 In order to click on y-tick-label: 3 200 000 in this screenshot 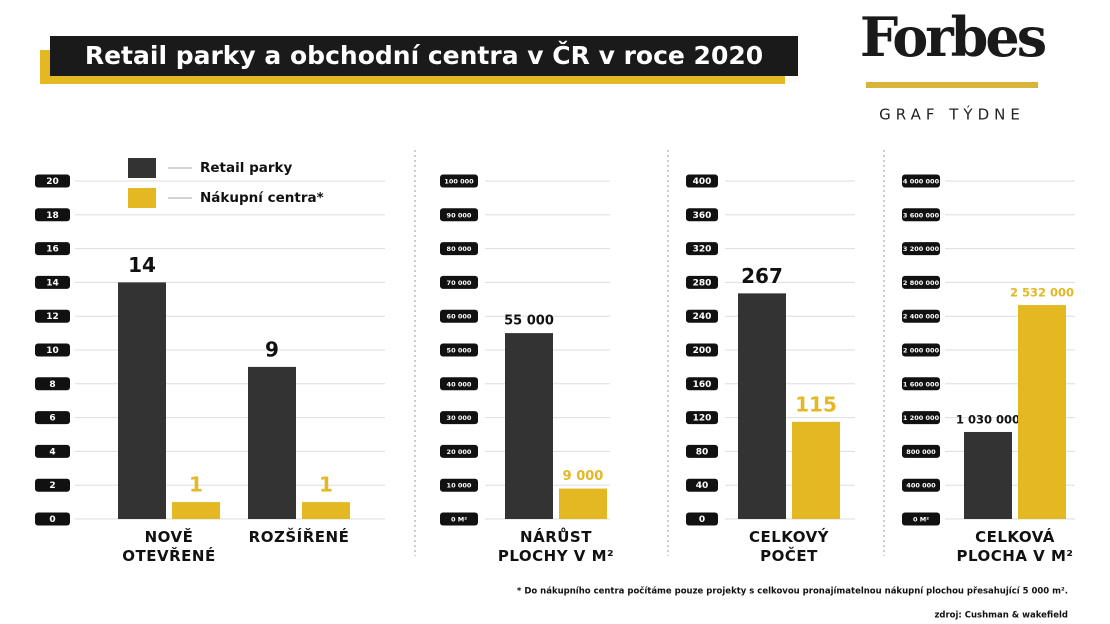, I will do `click(921, 249)`.